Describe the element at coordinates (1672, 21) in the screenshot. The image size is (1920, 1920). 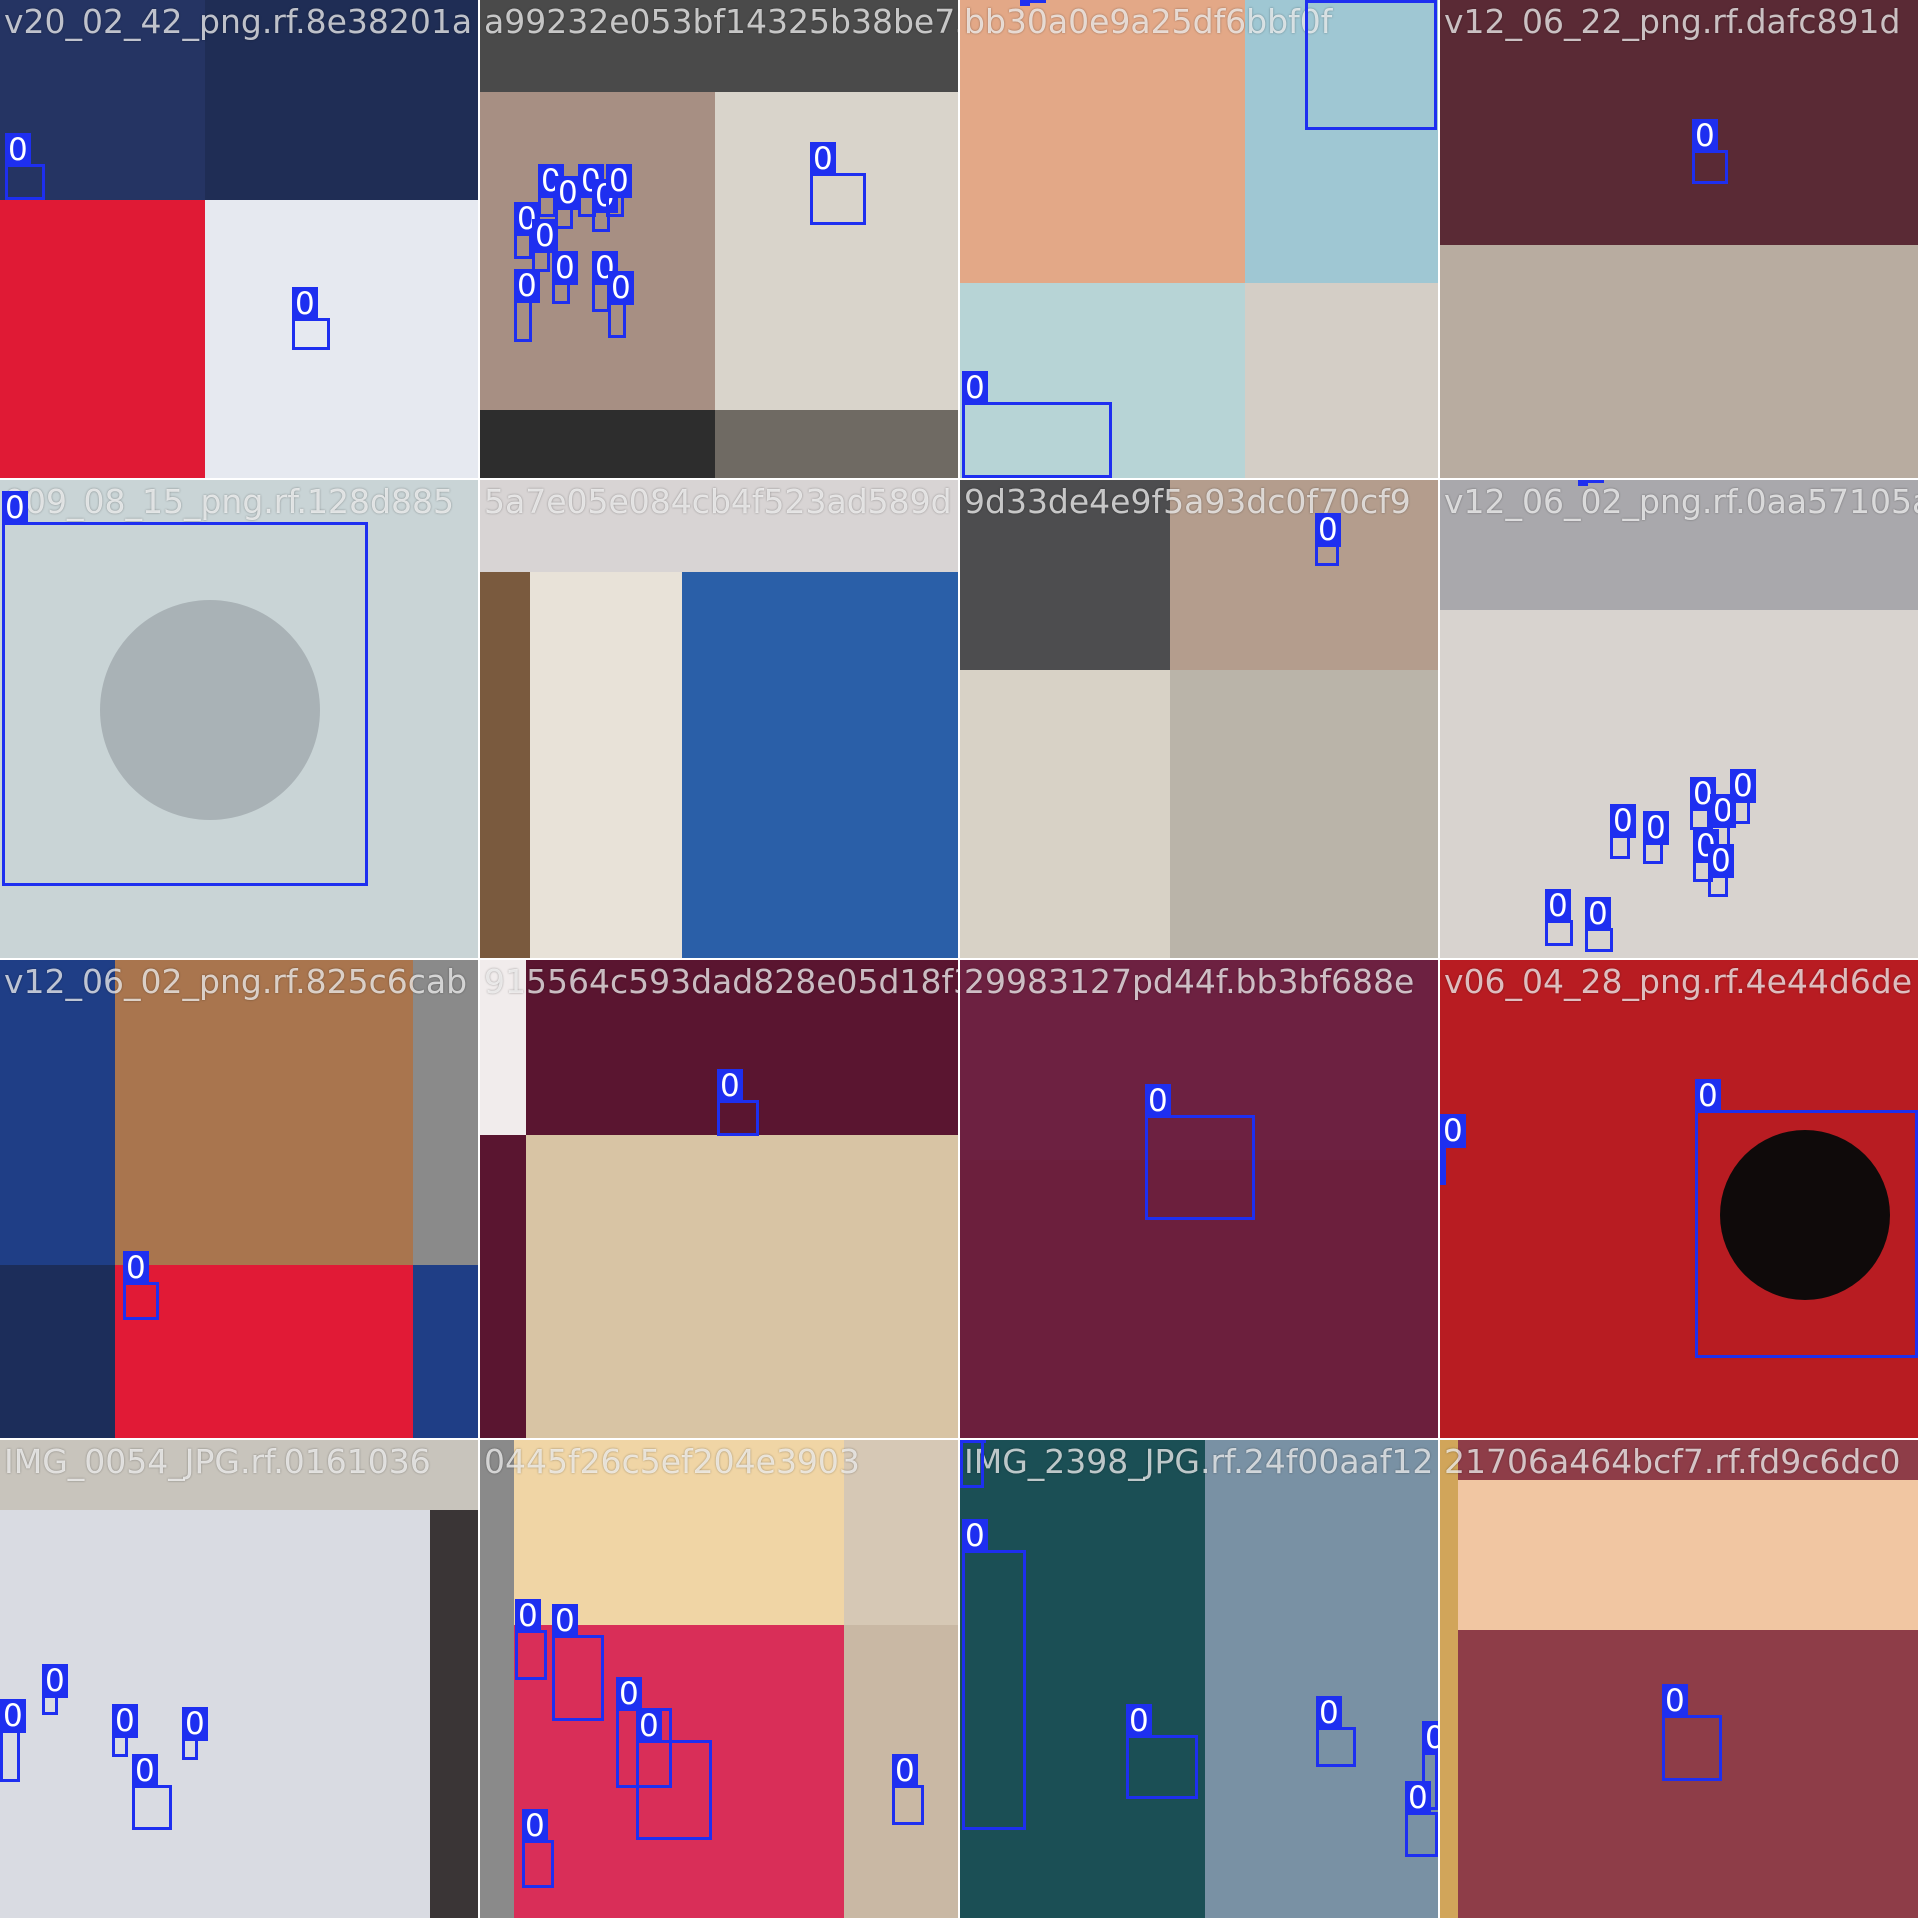
I see `tile-label: v12_06_22_png.rf.dafc891d` at that location.